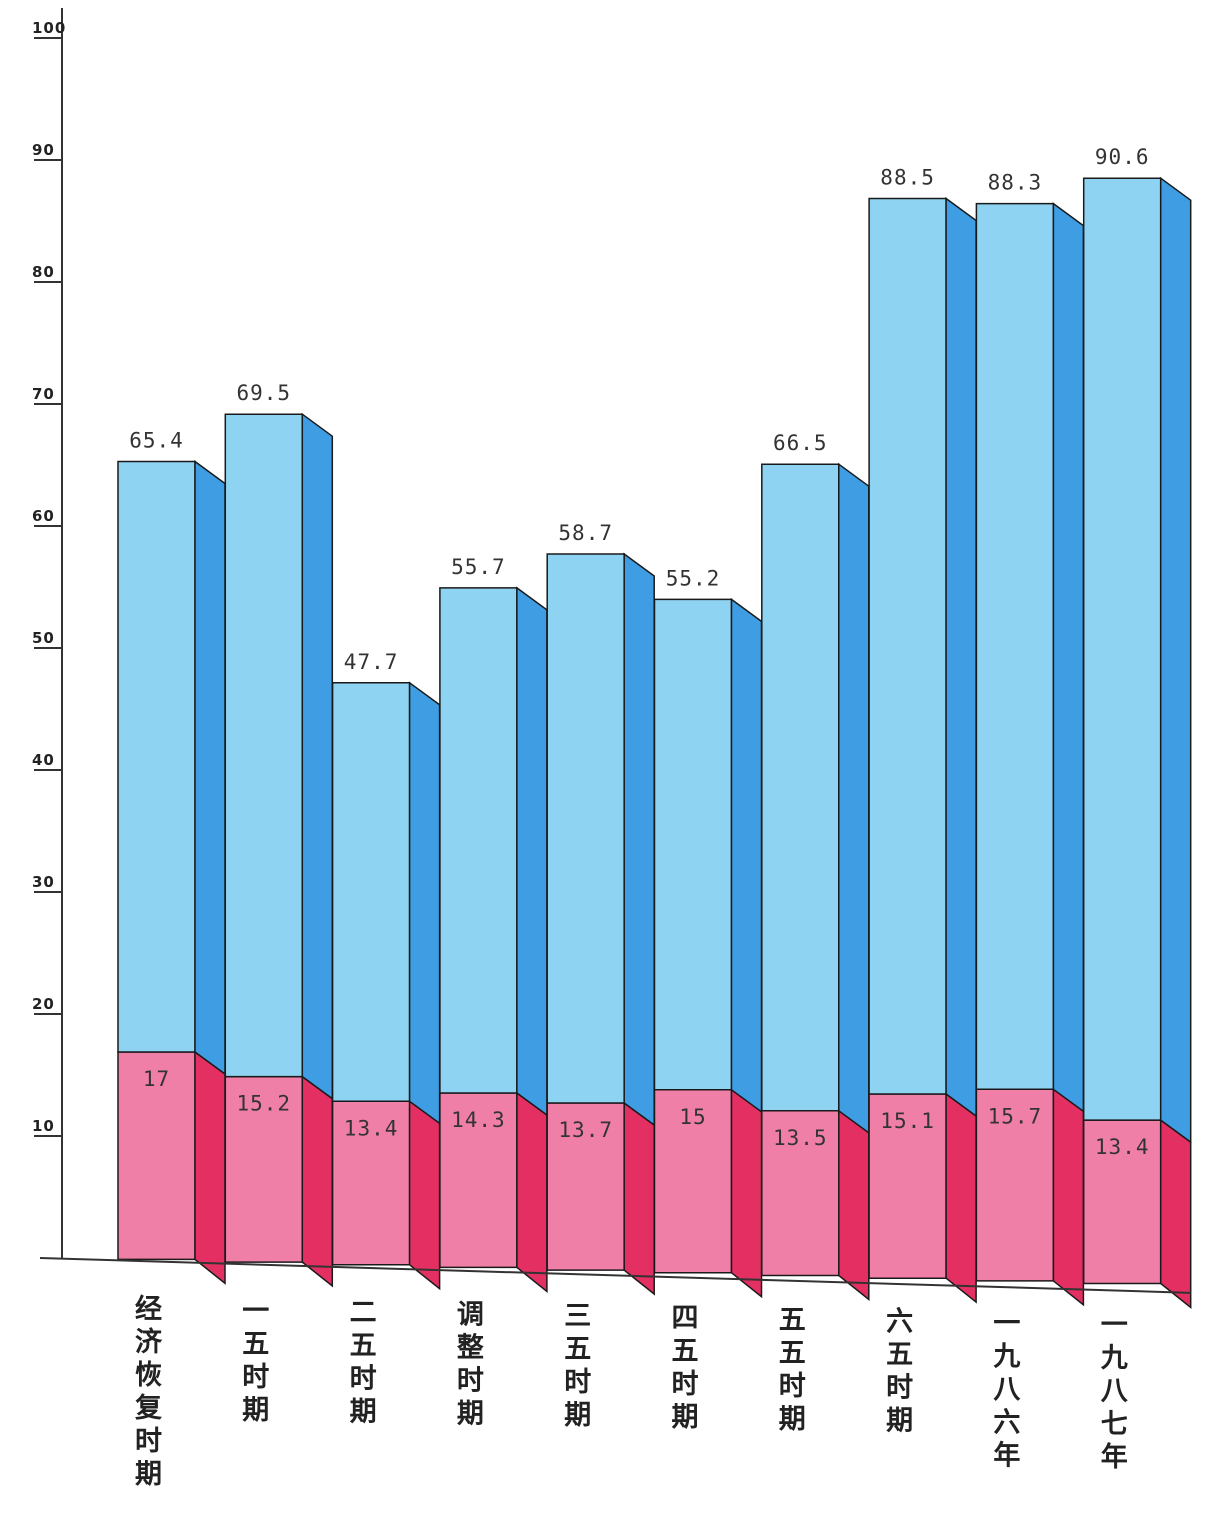 The image size is (1215, 1515). Describe the element at coordinates (149, 1391) in the screenshot. I see `category-label: 经济恢复时期` at that location.